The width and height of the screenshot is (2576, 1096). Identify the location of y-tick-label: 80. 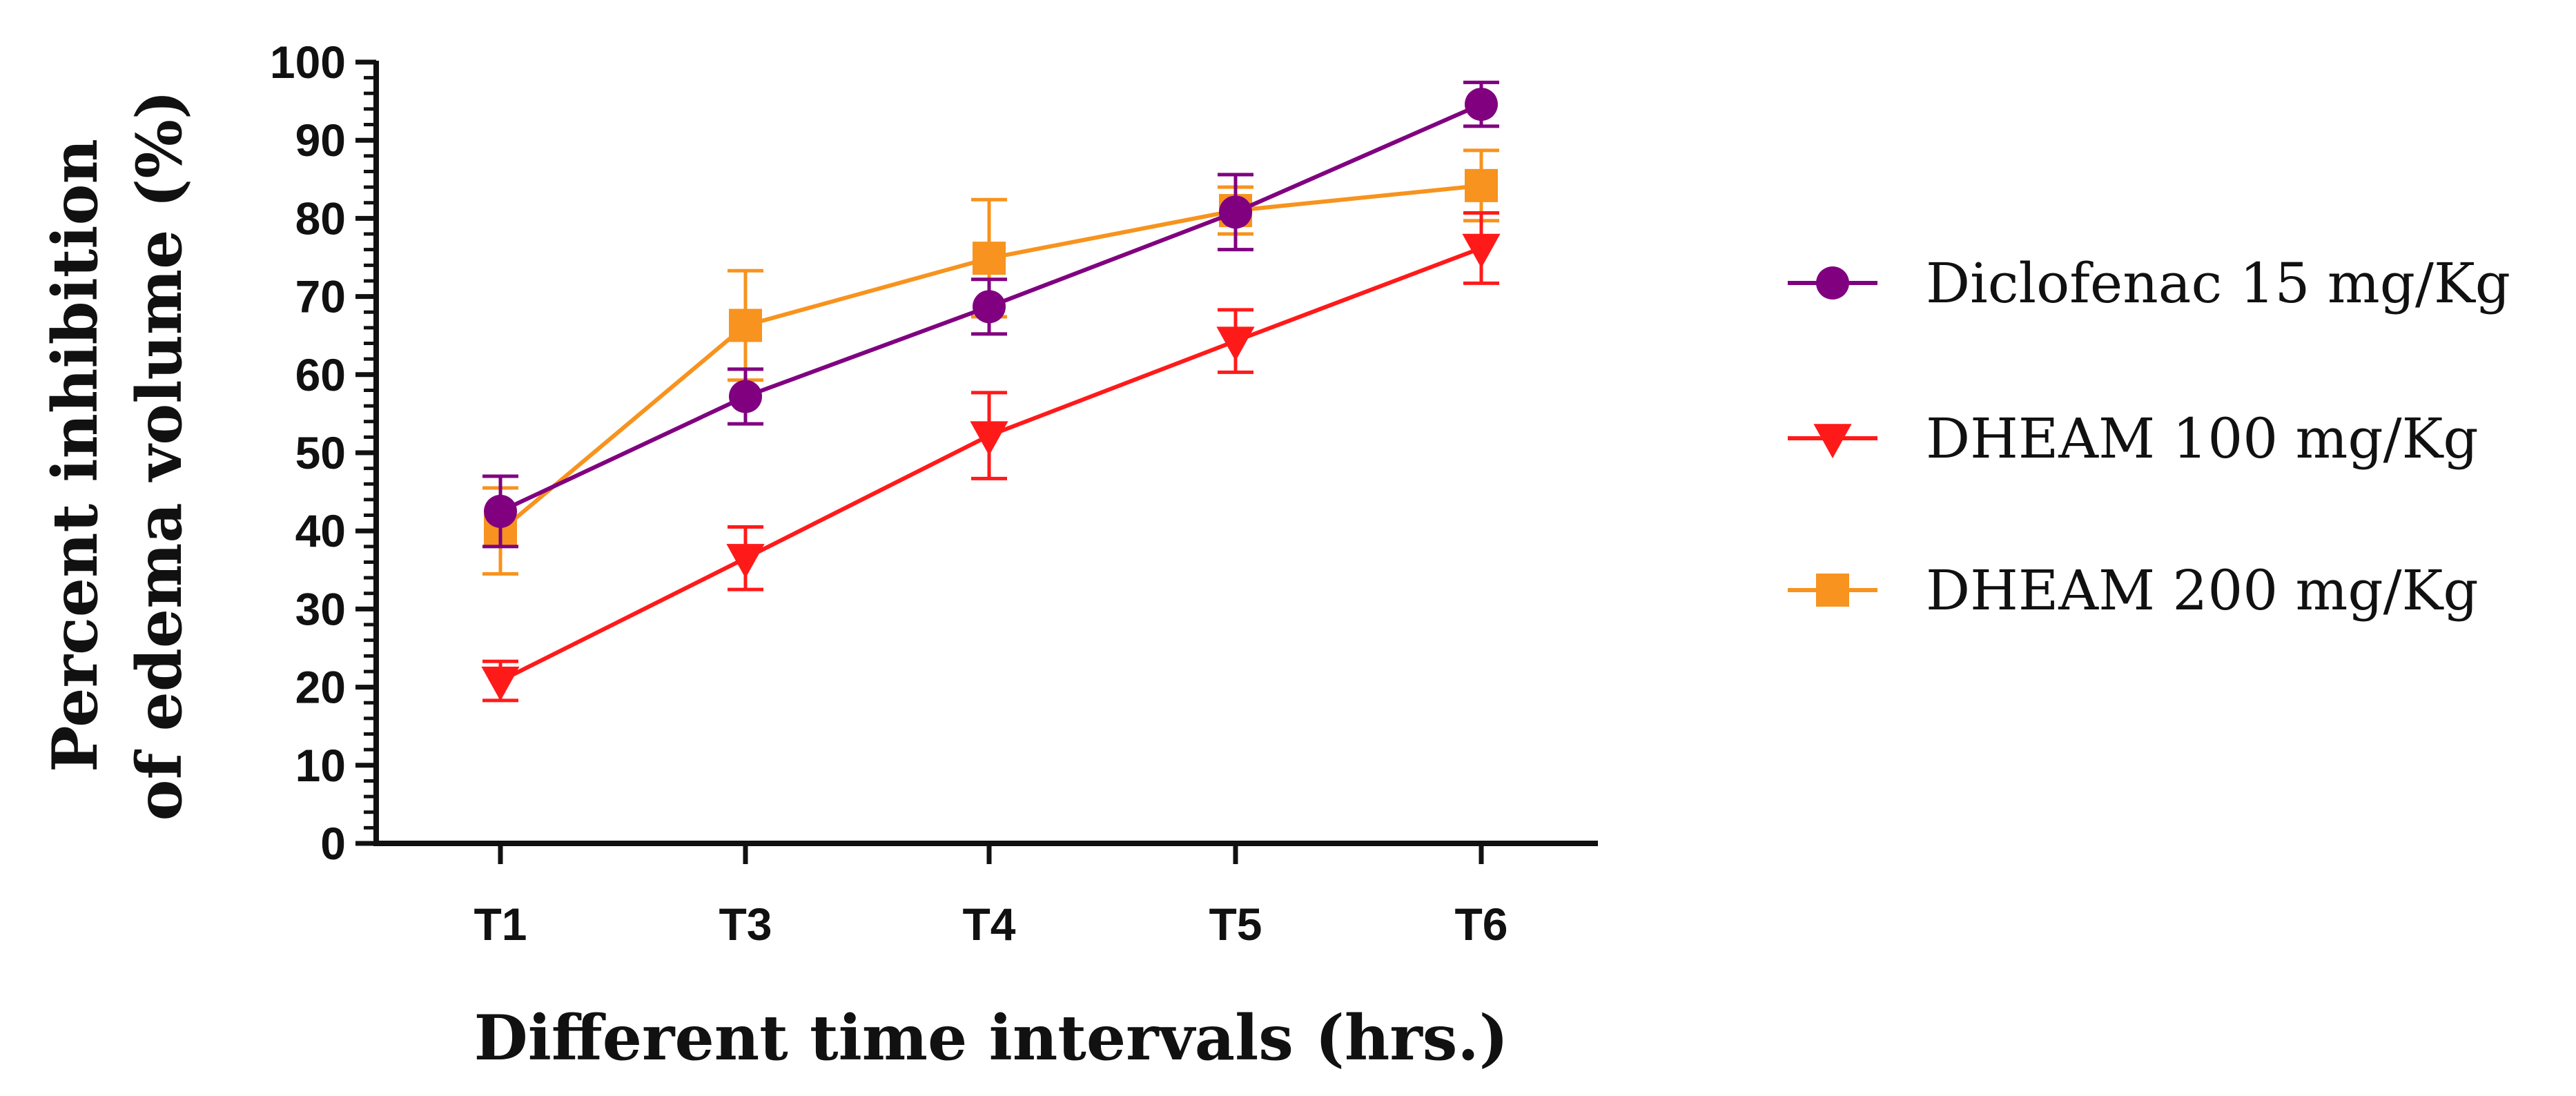
(320, 218).